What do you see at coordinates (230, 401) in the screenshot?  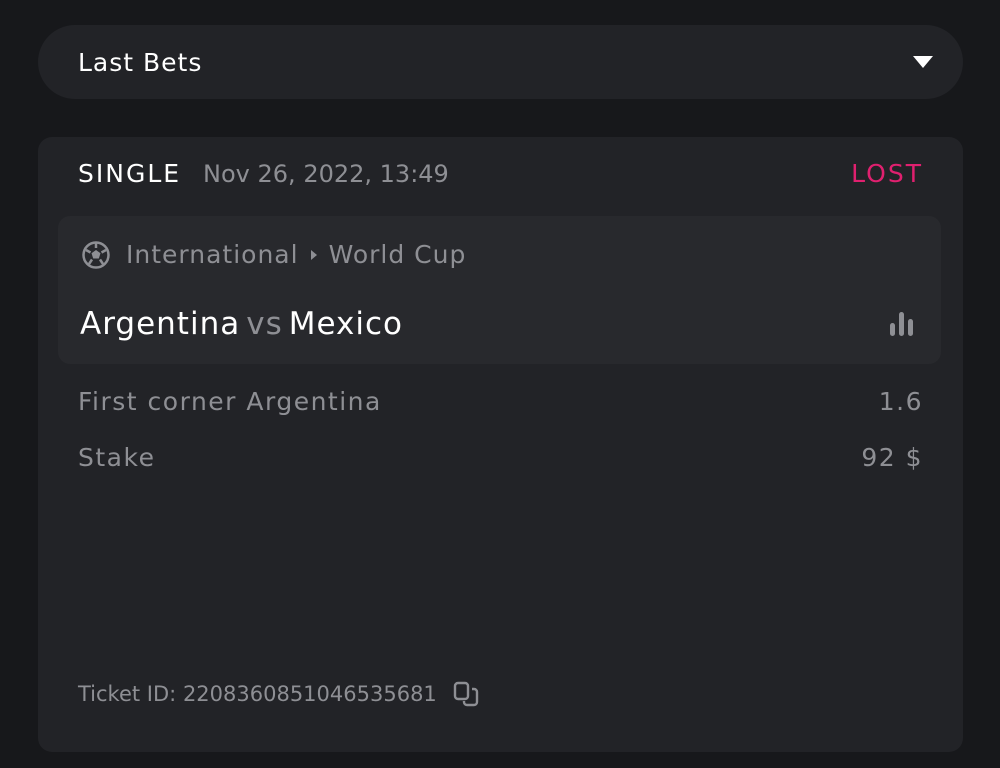 I see `selection-label: First corner Argentina` at bounding box center [230, 401].